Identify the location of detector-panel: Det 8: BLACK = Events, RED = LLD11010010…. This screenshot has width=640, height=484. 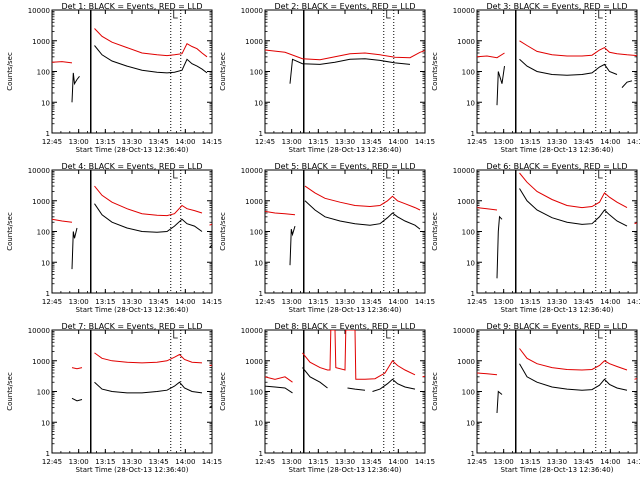
(334, 398).